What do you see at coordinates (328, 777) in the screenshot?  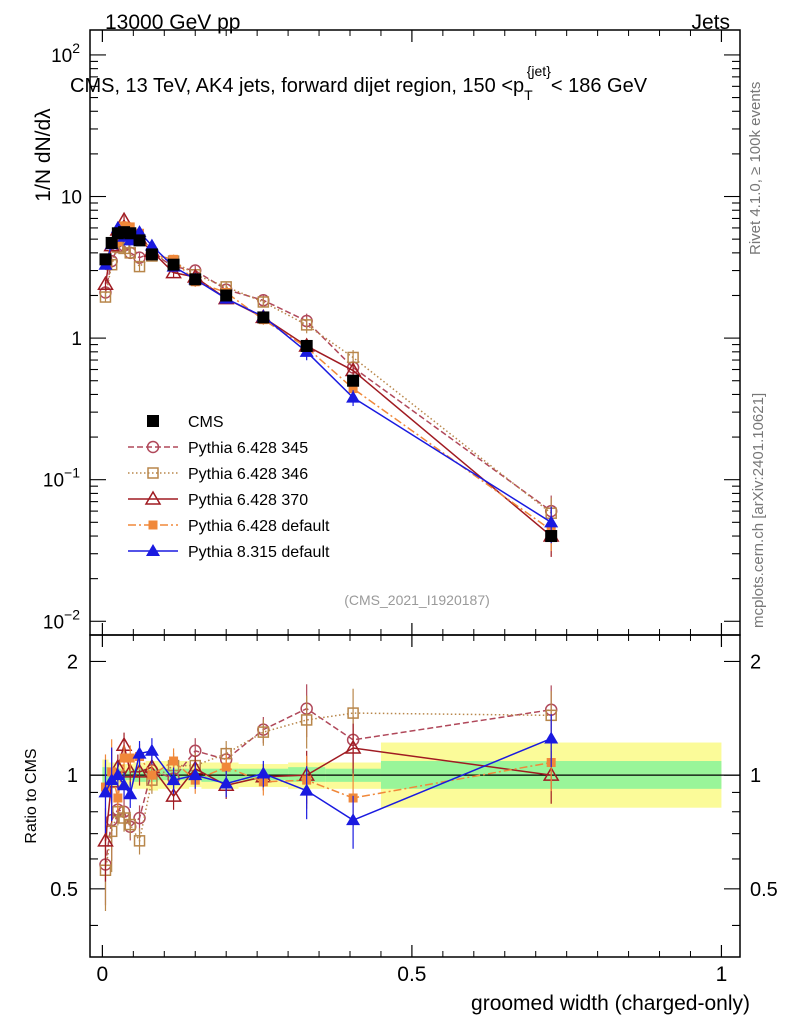 I see `ratio-line-pdef` at bounding box center [328, 777].